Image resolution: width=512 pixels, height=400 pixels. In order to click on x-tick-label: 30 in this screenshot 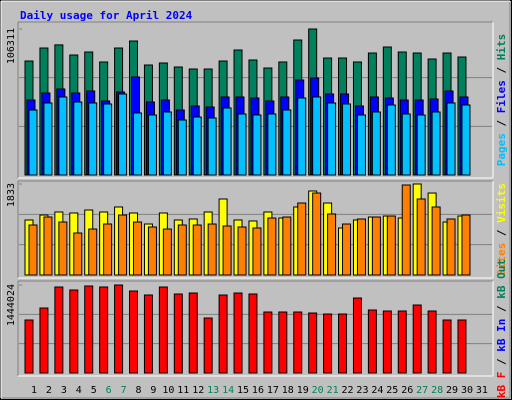, I will do `click(467, 390)`.